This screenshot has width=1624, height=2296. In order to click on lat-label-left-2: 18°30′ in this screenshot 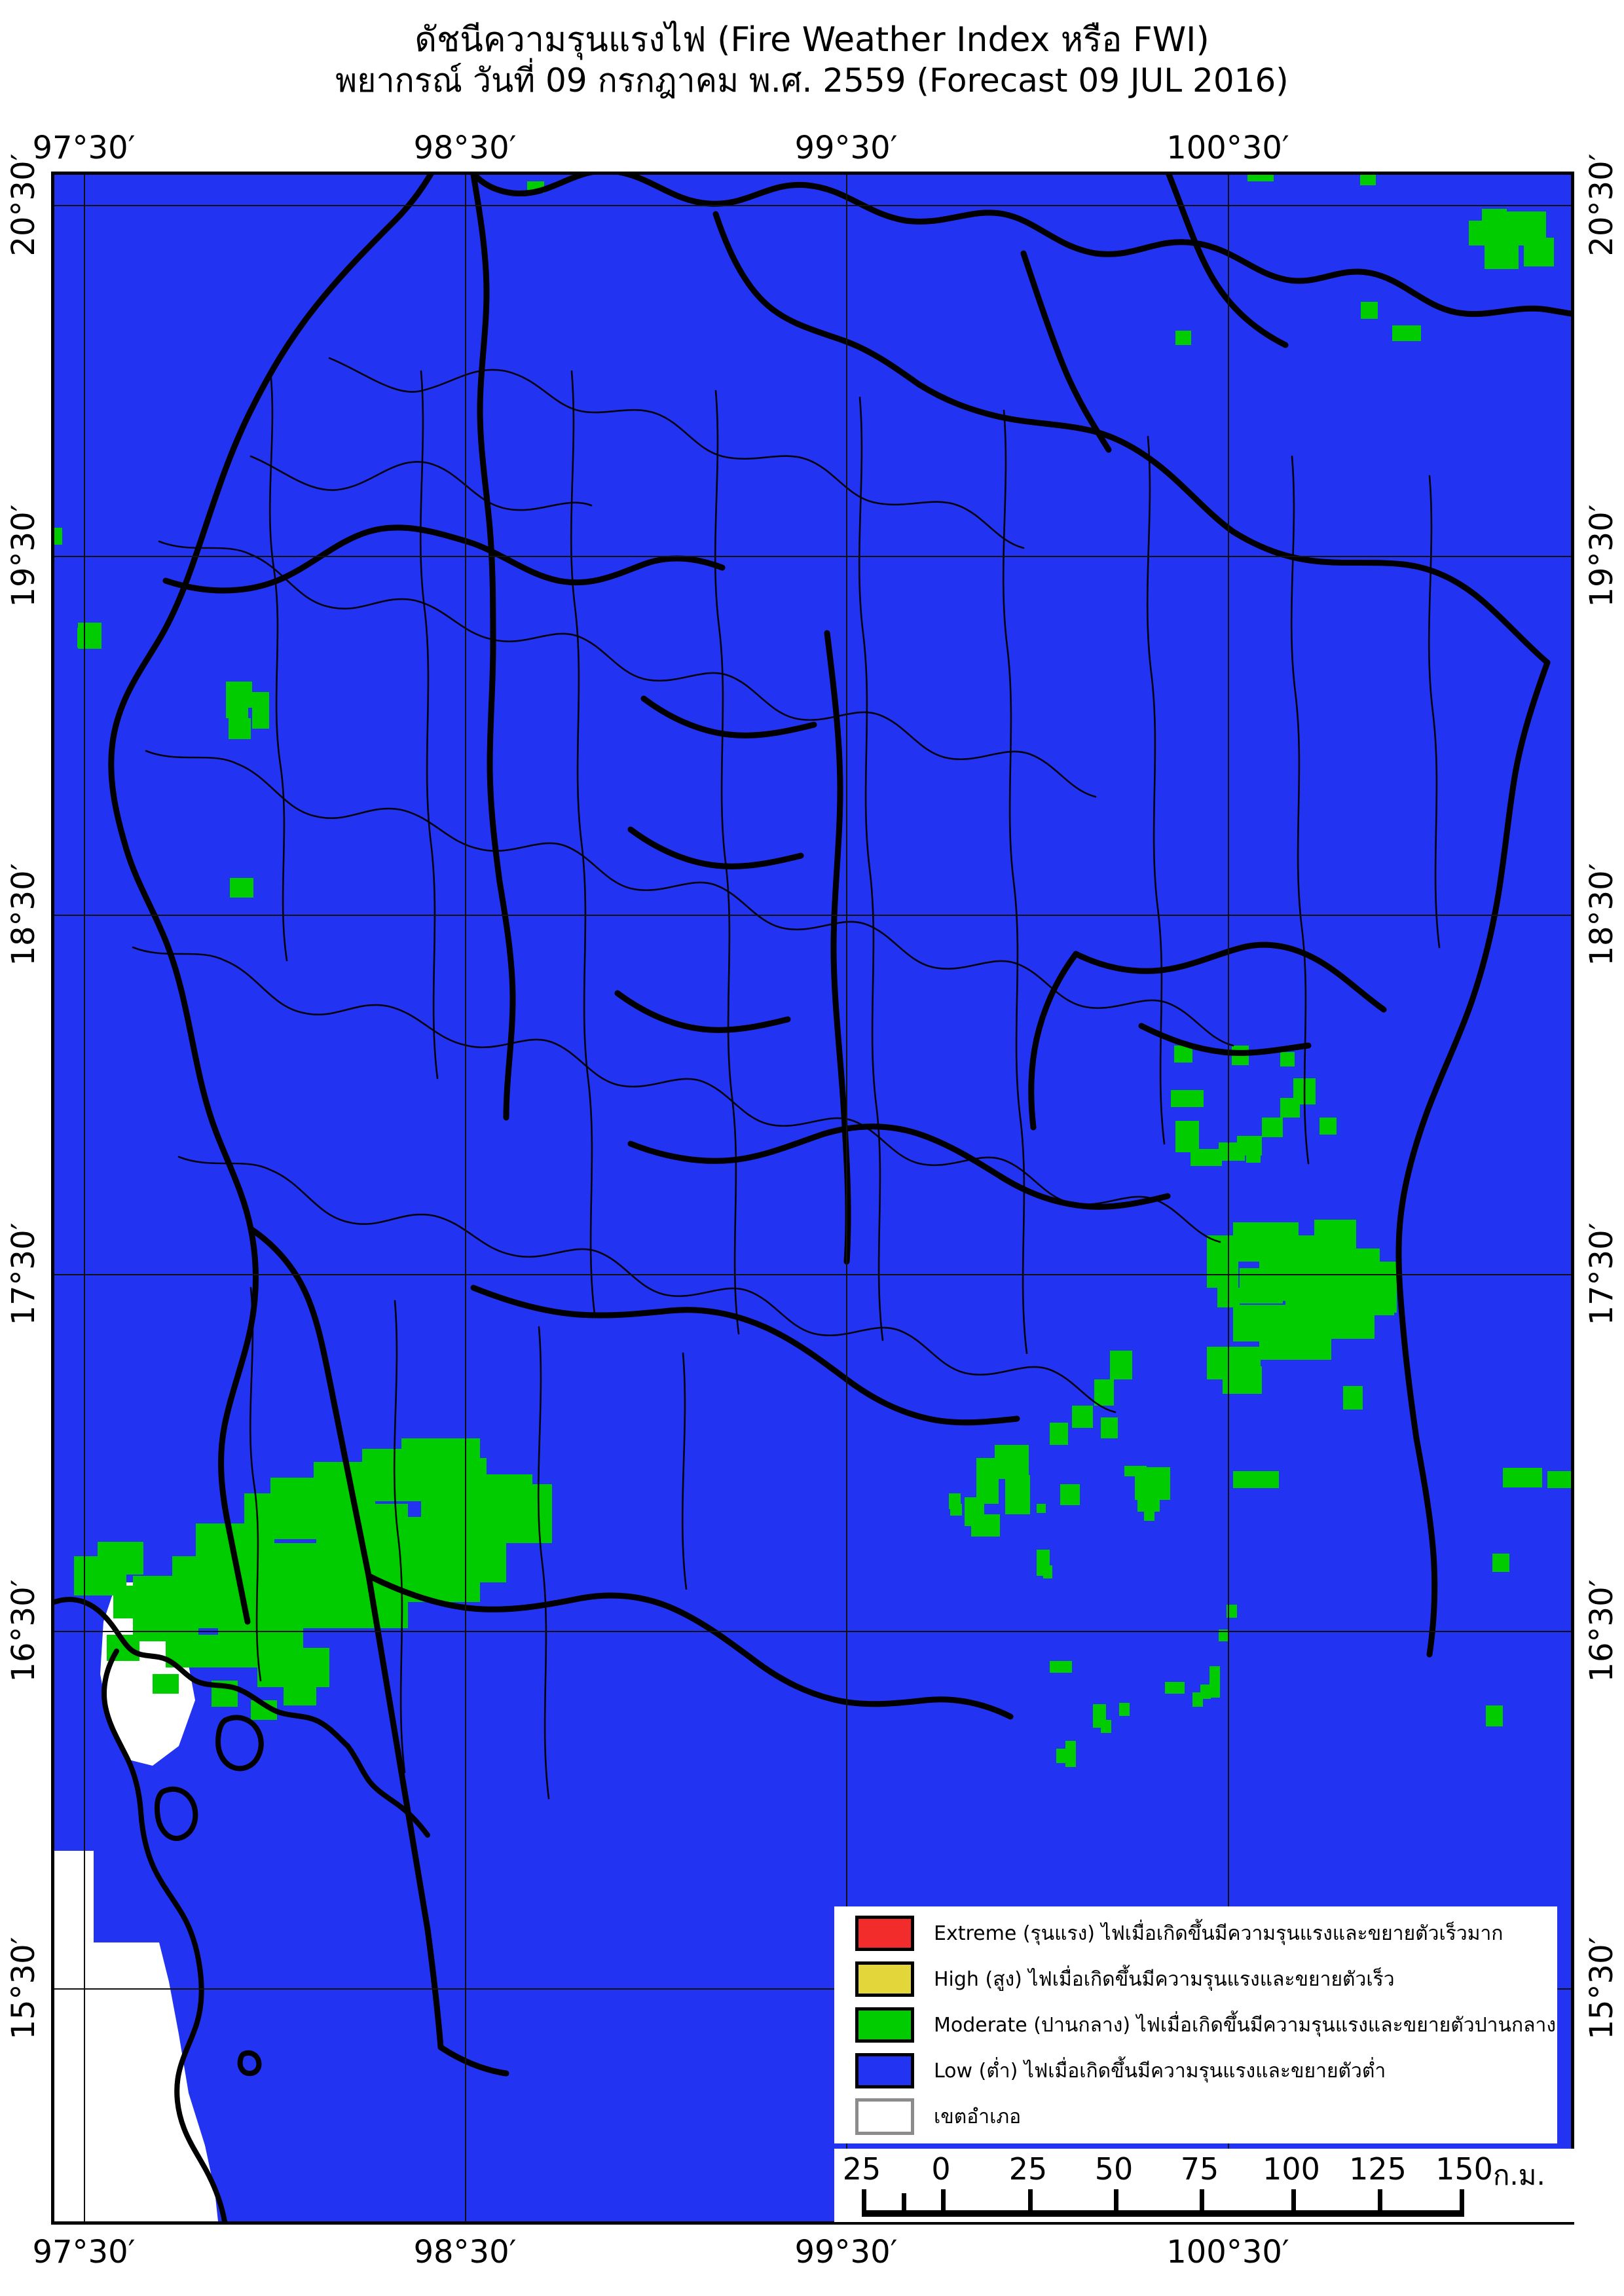, I will do `click(23, 914)`.